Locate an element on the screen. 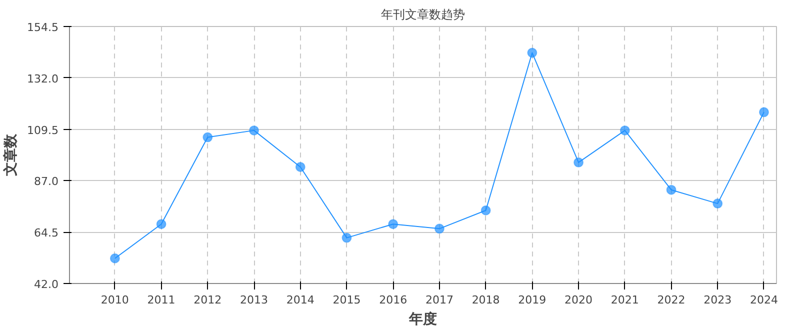 The height and width of the screenshot is (330, 798). x-axis-title: 年度 is located at coordinates (422, 319).